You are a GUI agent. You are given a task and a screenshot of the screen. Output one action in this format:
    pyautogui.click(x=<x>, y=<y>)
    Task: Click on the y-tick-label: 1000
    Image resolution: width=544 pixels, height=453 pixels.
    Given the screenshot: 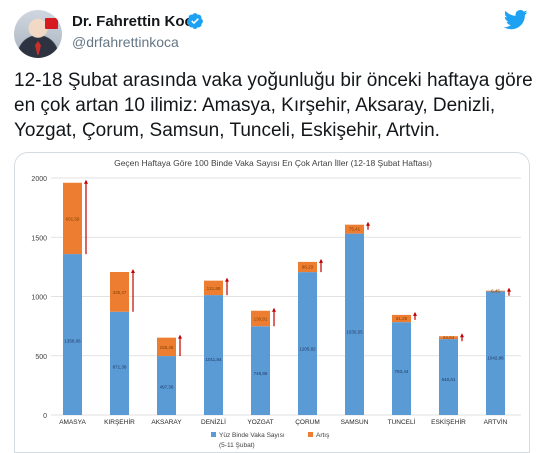 What is the action you would take?
    pyautogui.click(x=39, y=298)
    